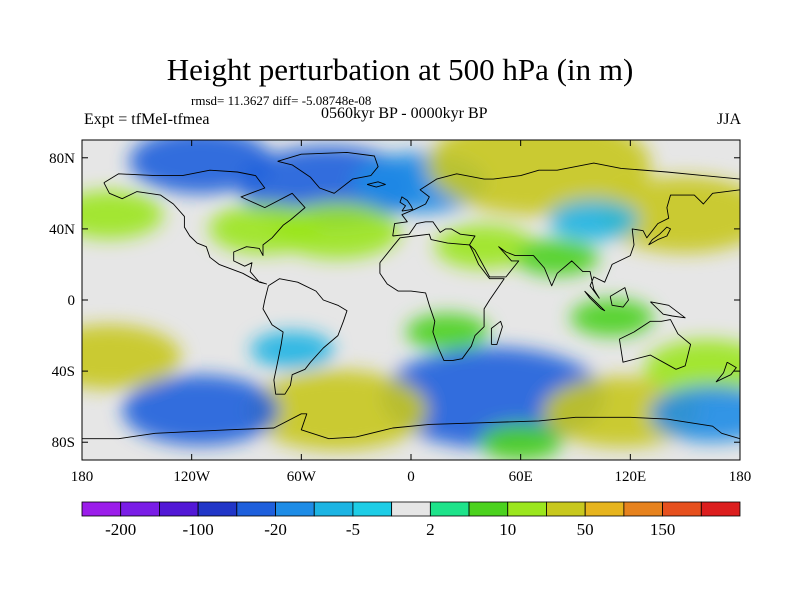 The width and height of the screenshot is (800, 600). What do you see at coordinates (411, 477) in the screenshot?
I see `x-tick-label: 0` at bounding box center [411, 477].